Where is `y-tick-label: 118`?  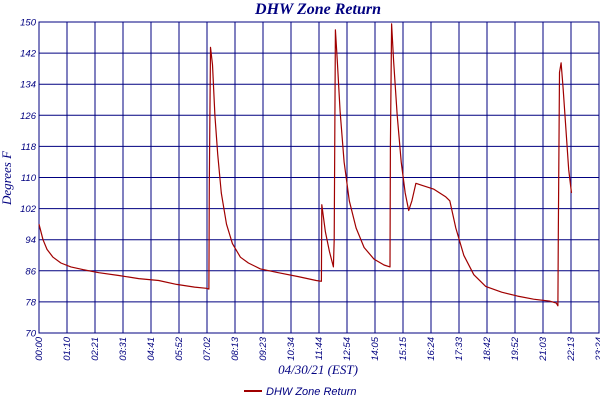 y-tick-label: 118 is located at coordinates (29, 147).